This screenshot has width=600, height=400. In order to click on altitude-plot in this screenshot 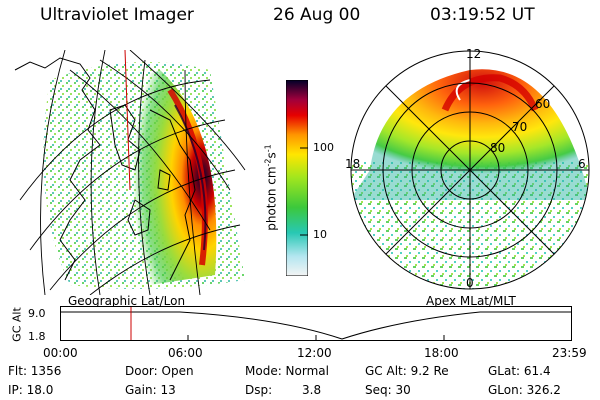, I will do `click(316, 323)`.